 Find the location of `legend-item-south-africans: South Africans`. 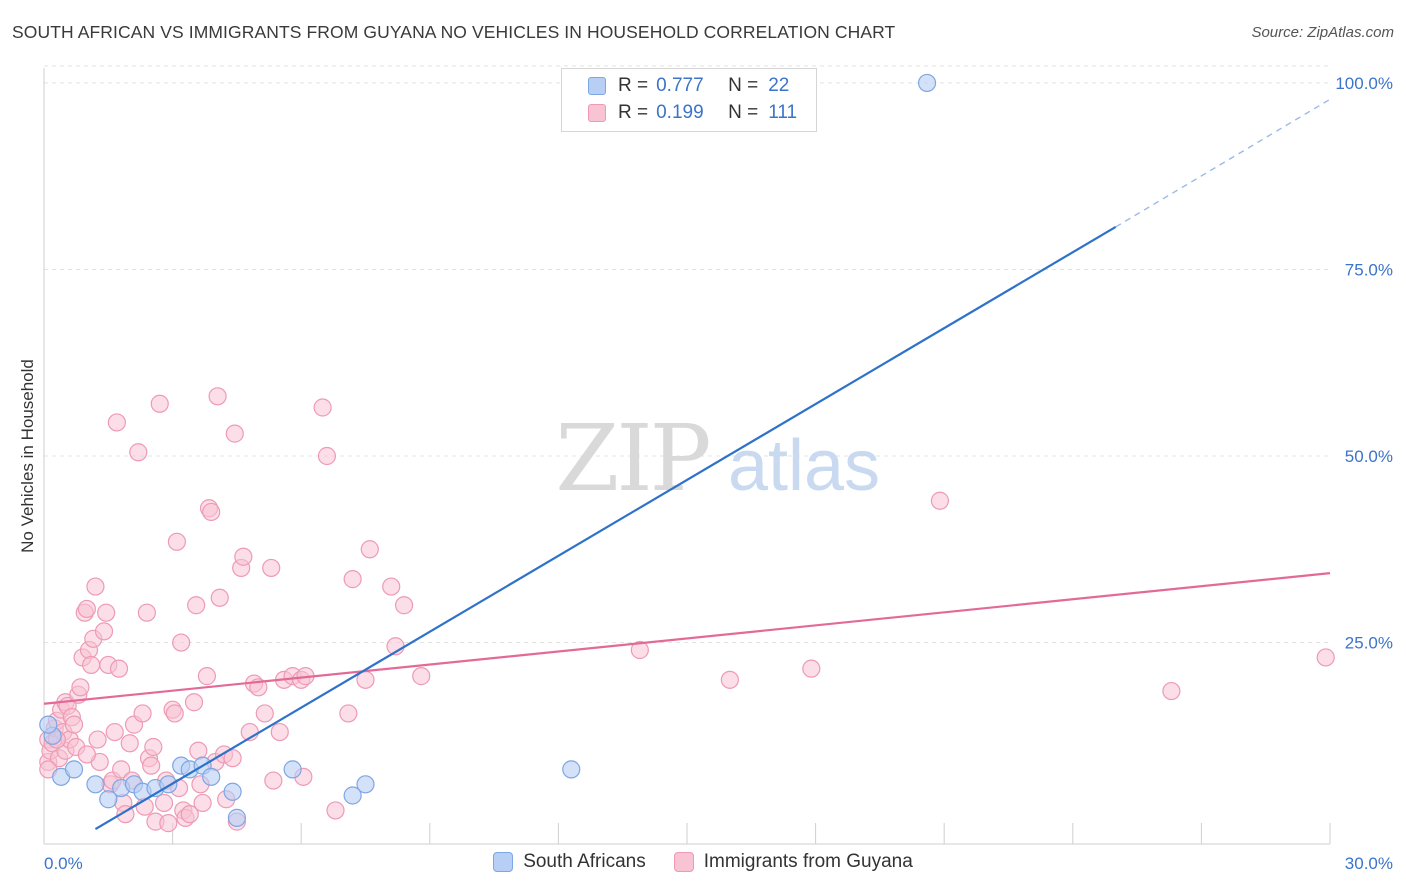

legend-item-south-africans: South Africans is located at coordinates (569, 862).